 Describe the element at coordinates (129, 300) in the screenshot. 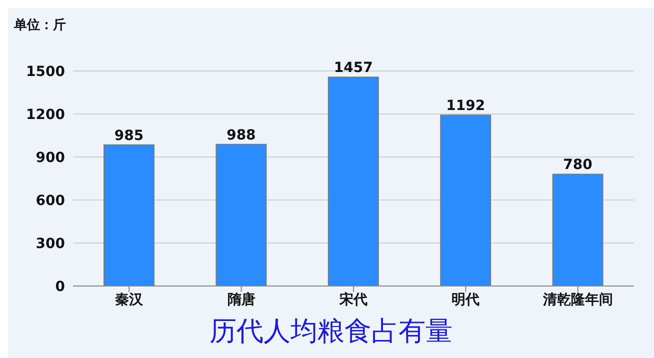

I see `x-tick-label: 秦汉` at that location.